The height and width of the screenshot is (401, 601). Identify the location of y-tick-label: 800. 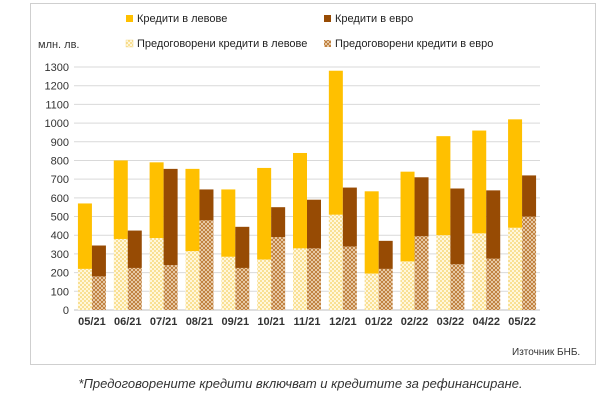
(60, 161).